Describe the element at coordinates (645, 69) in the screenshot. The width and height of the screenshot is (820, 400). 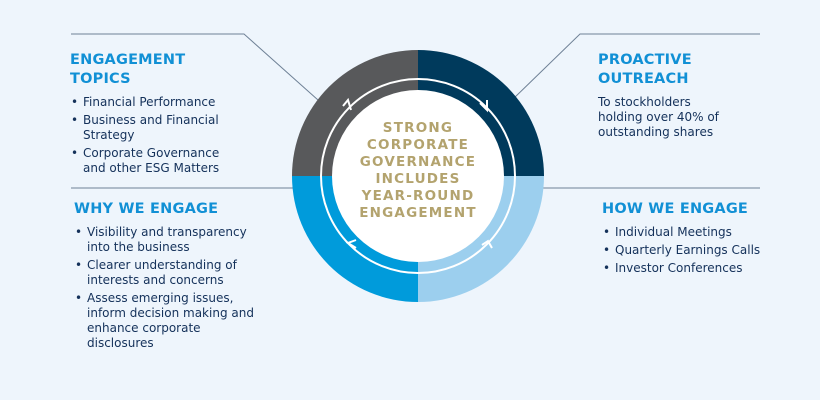
I see `proactive-outreach-title: PROACTIVE OUTREACH` at that location.